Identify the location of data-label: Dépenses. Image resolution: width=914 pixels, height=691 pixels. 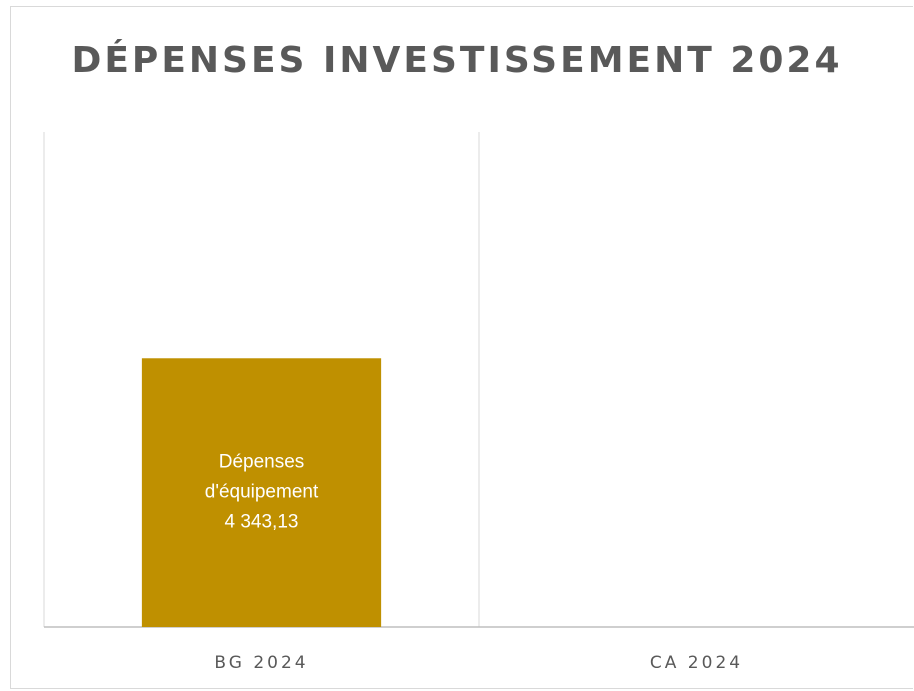
(262, 462).